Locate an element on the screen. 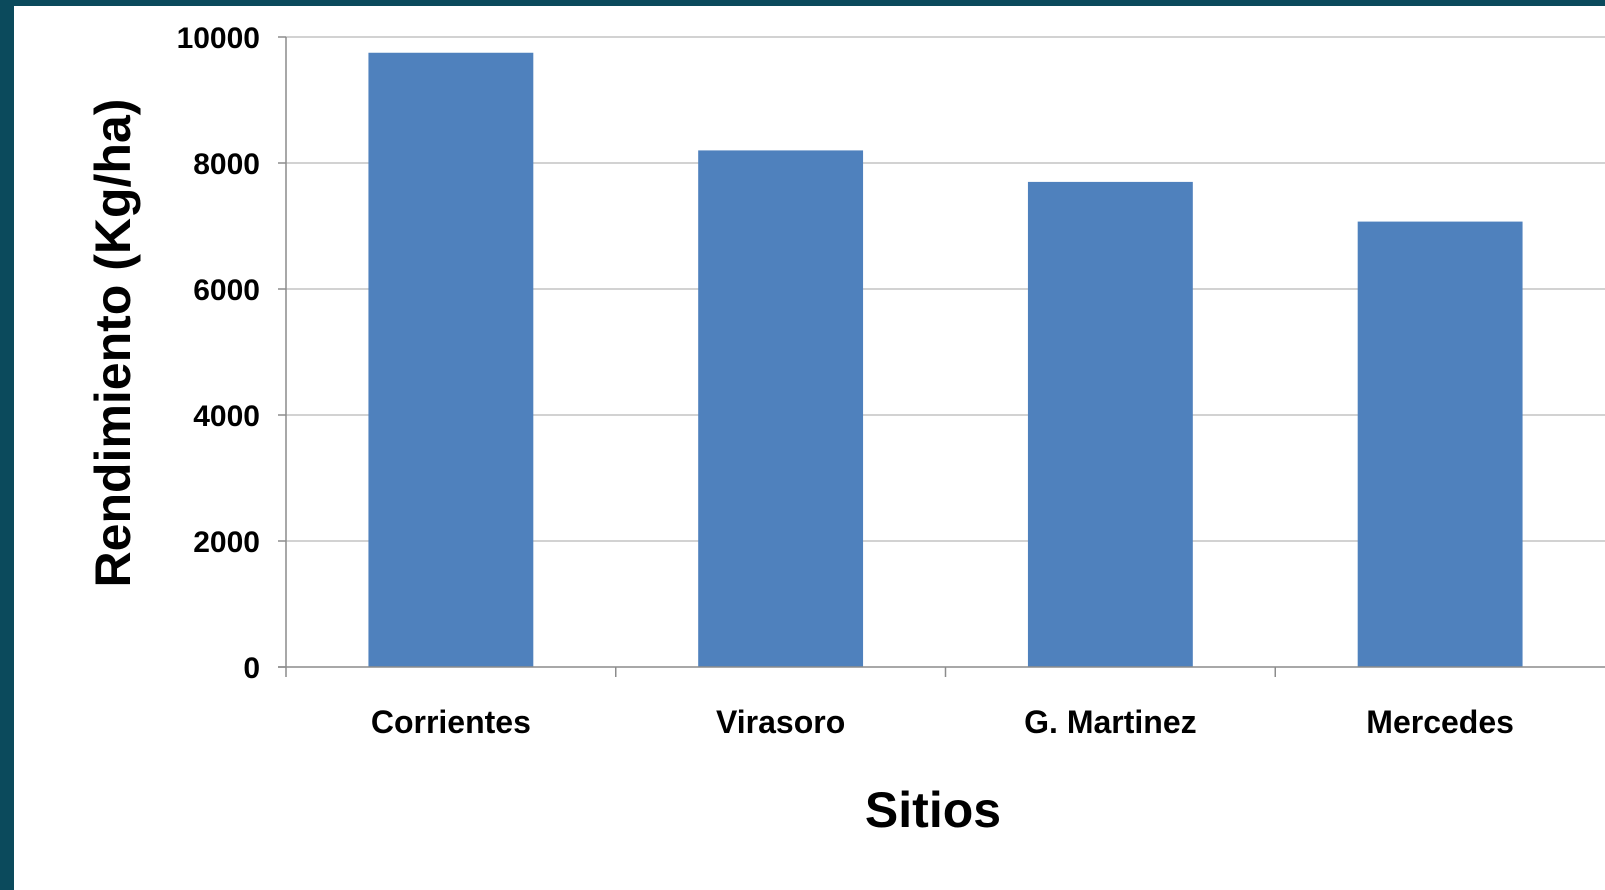  x-category-label: G. Martinez is located at coordinates (1110, 722).